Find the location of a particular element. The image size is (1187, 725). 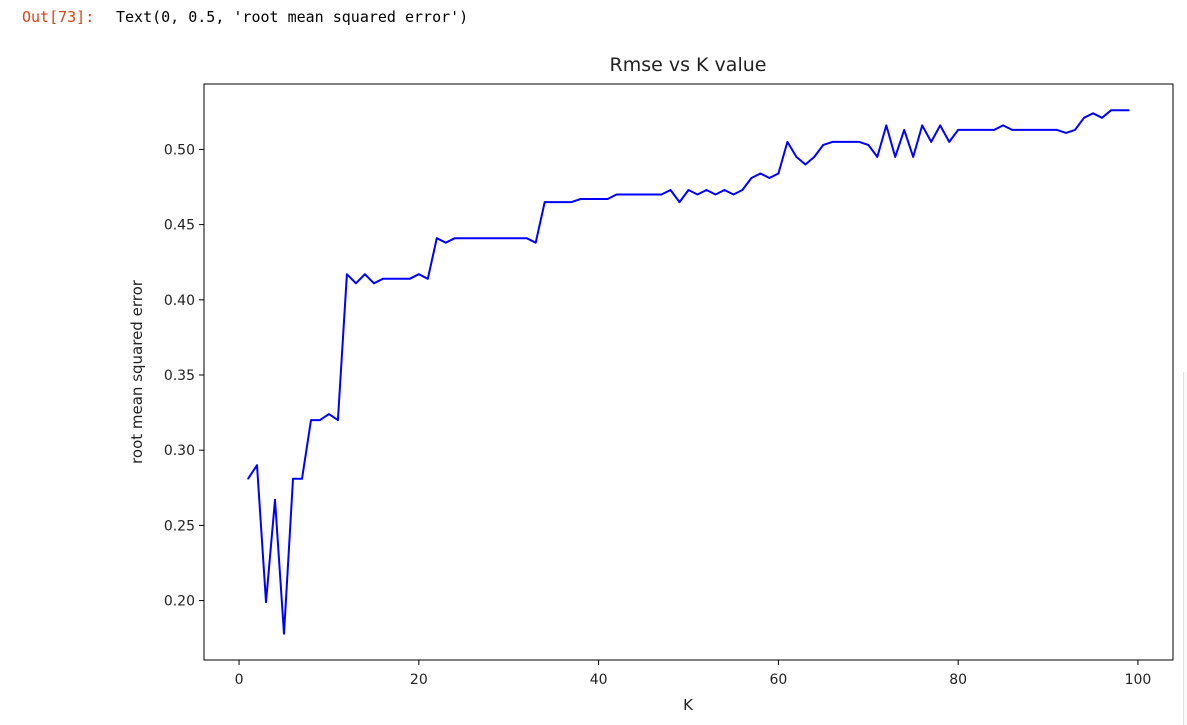

chart-title: Rmse vs K value is located at coordinates (688, 65).